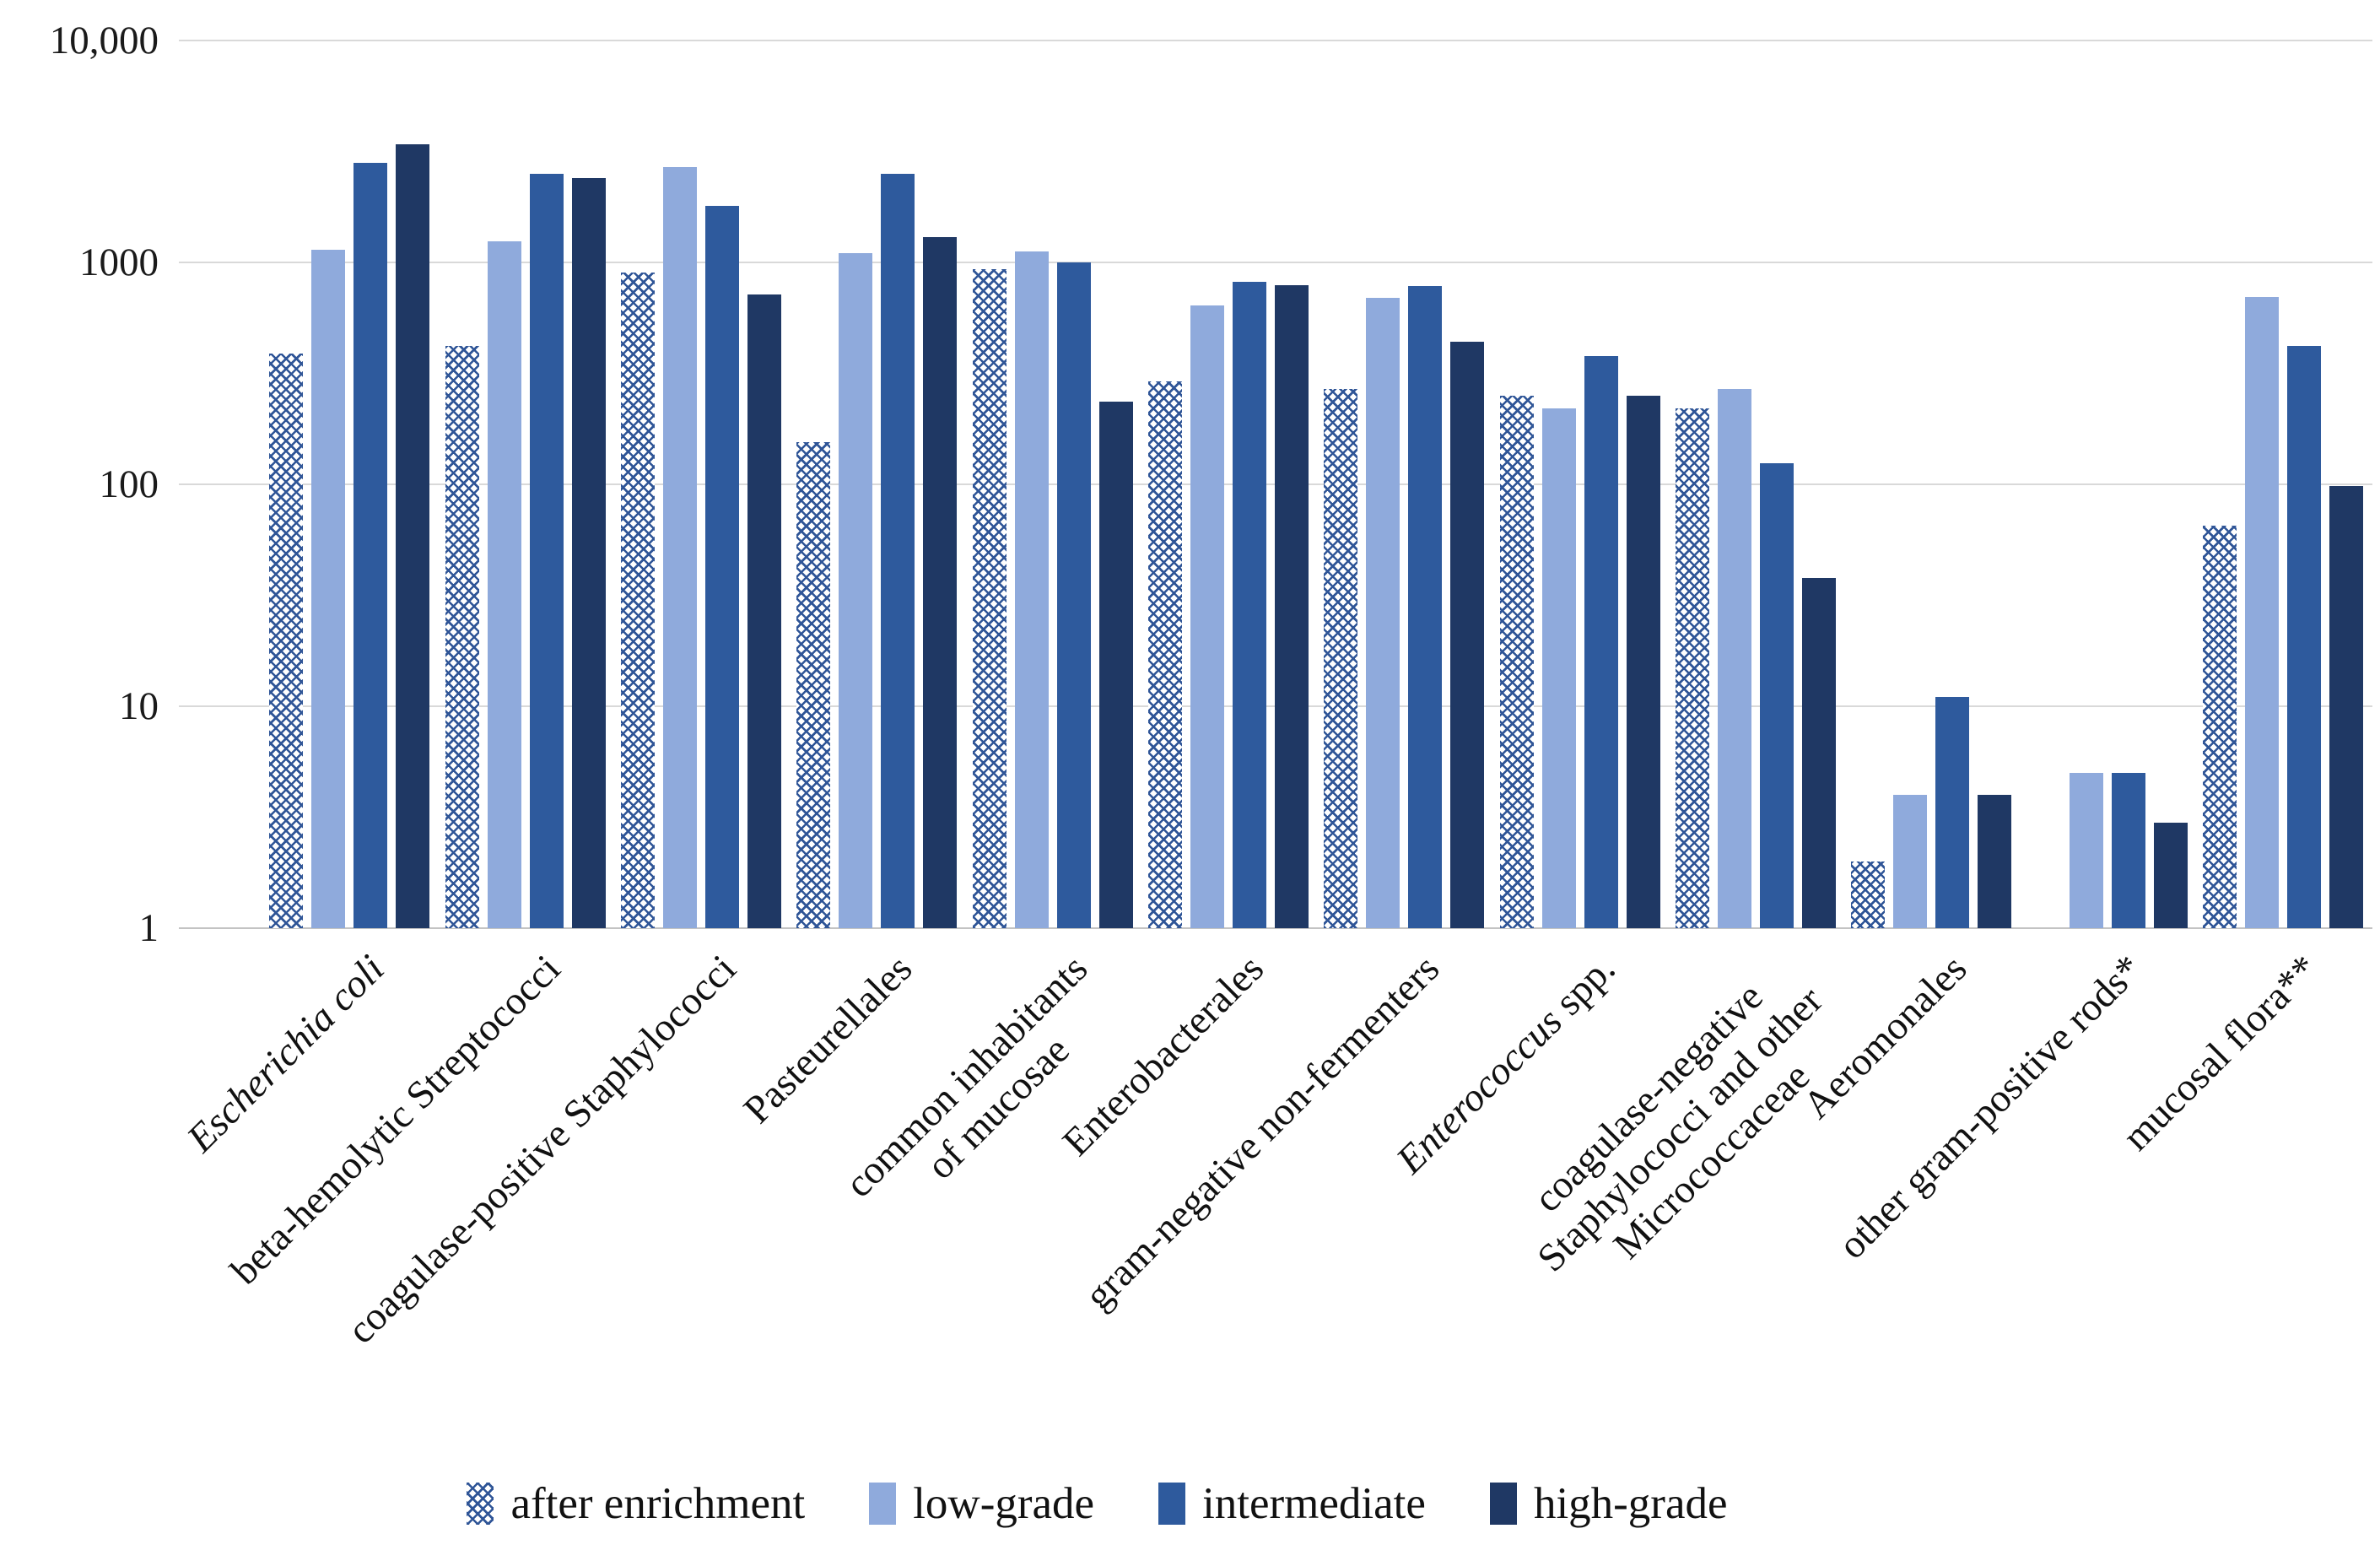 Image resolution: width=2380 pixels, height=1561 pixels. Describe the element at coordinates (1314, 1503) in the screenshot. I see `legend-label: intermediate` at that location.